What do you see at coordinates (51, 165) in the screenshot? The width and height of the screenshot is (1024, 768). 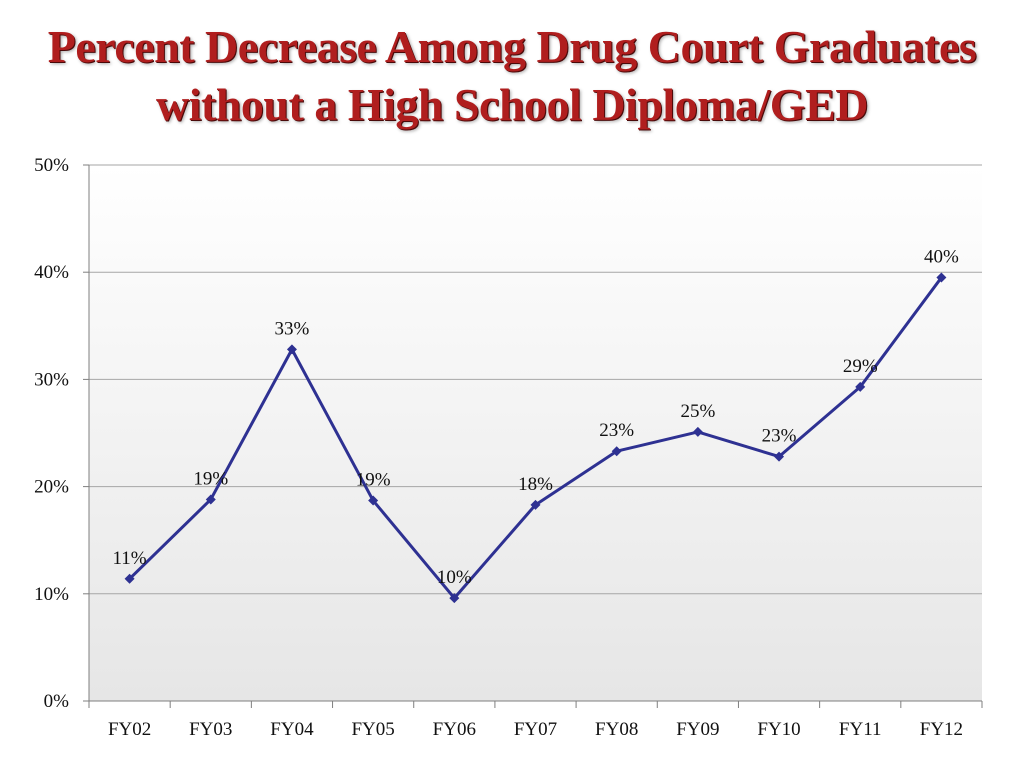 I see `y-tick-label: 50%` at bounding box center [51, 165].